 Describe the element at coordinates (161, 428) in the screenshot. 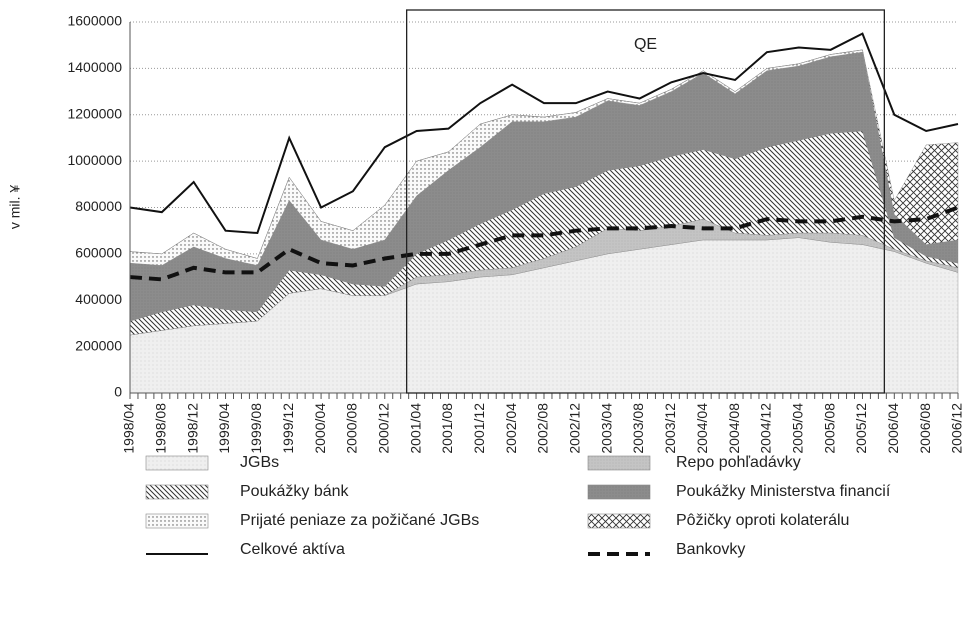

I see `x-tick-label: 1998/08` at that location.